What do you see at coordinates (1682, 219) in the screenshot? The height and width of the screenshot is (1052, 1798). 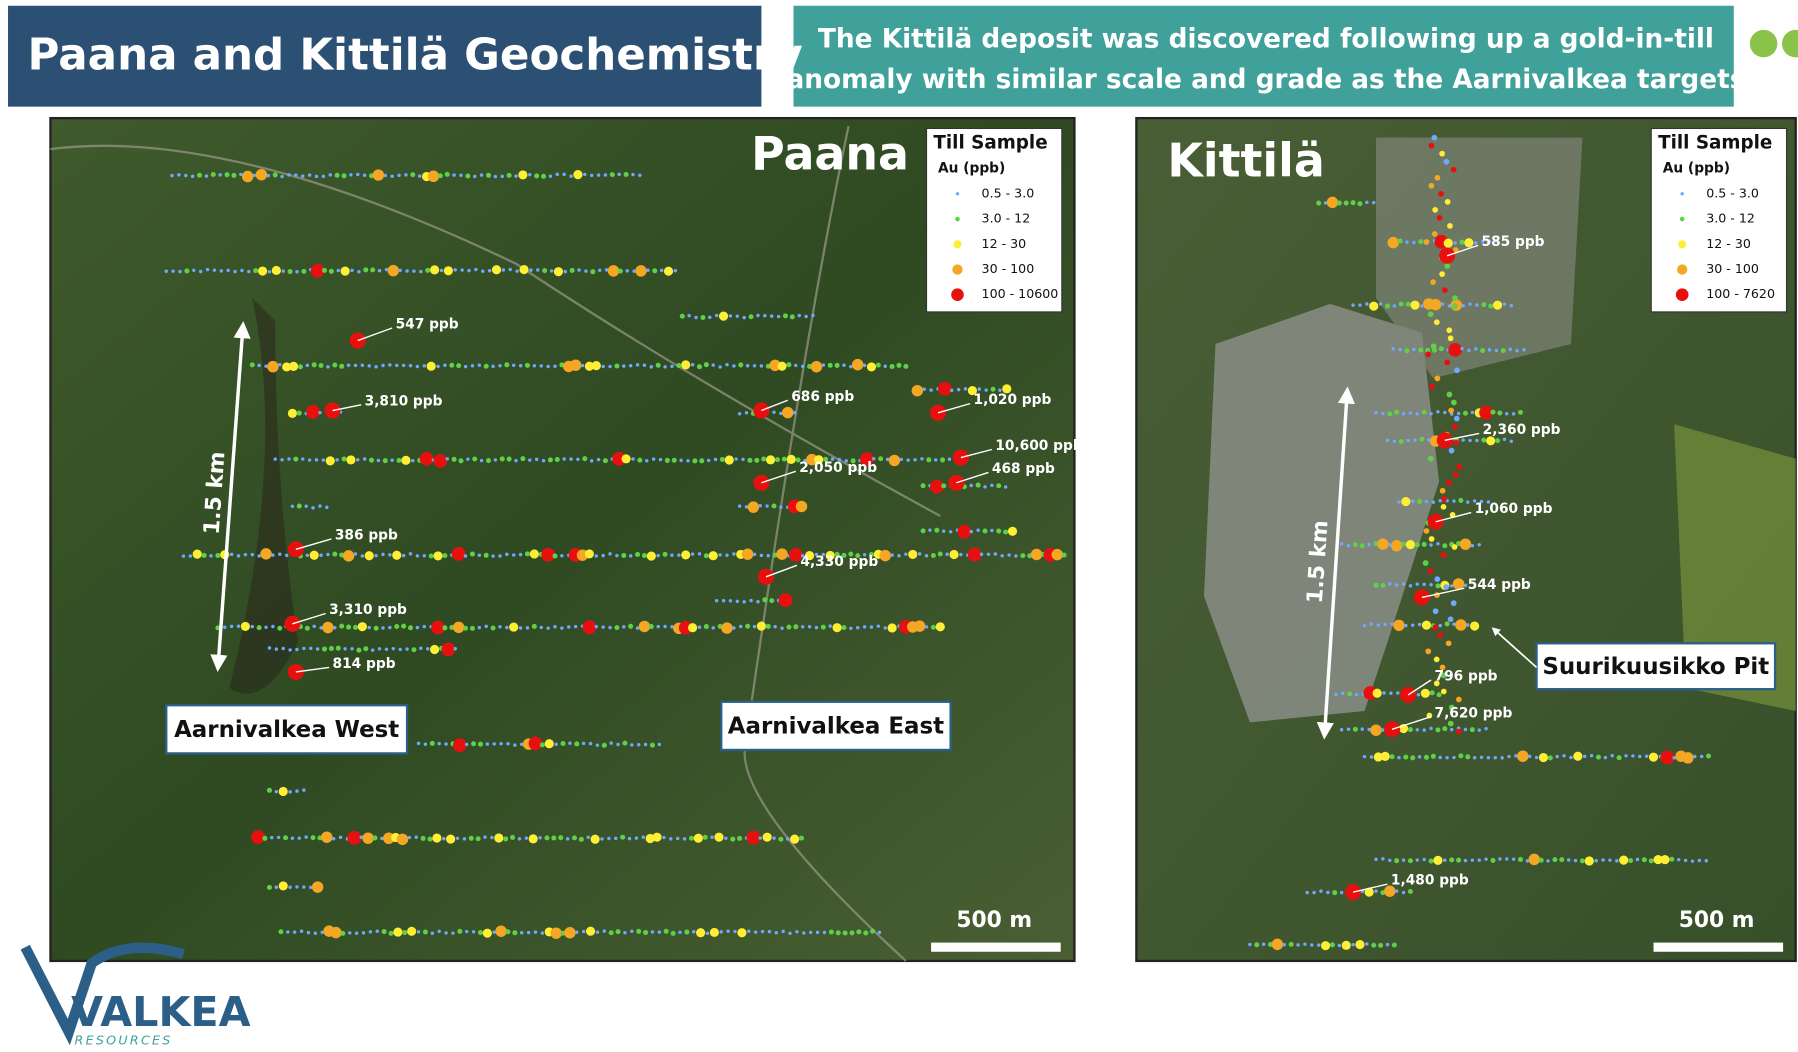 I see `legend-swatch` at bounding box center [1682, 219].